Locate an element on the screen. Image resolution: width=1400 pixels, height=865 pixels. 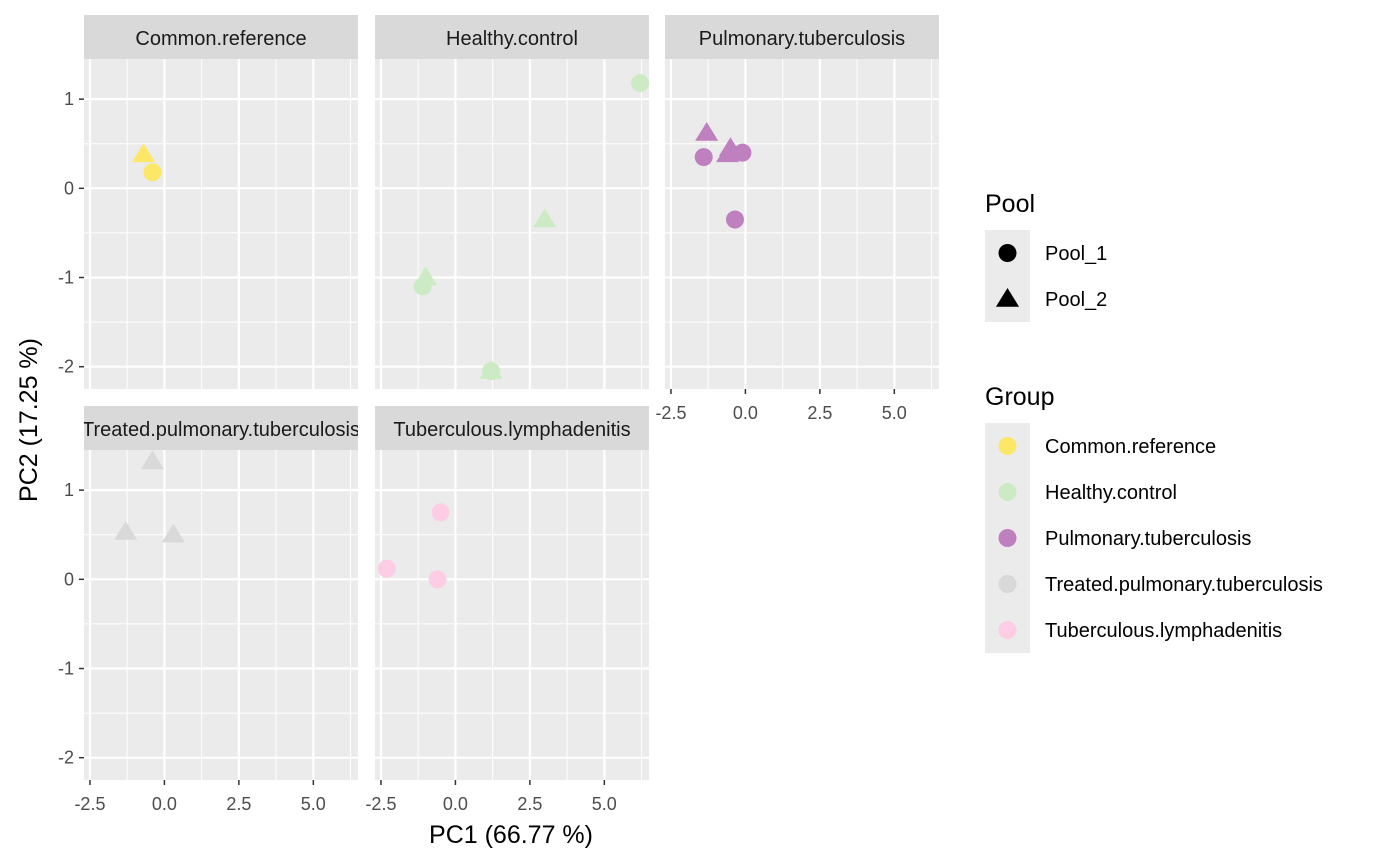
y-axis-title: PC2 (17.25 %) is located at coordinates (29, 420).